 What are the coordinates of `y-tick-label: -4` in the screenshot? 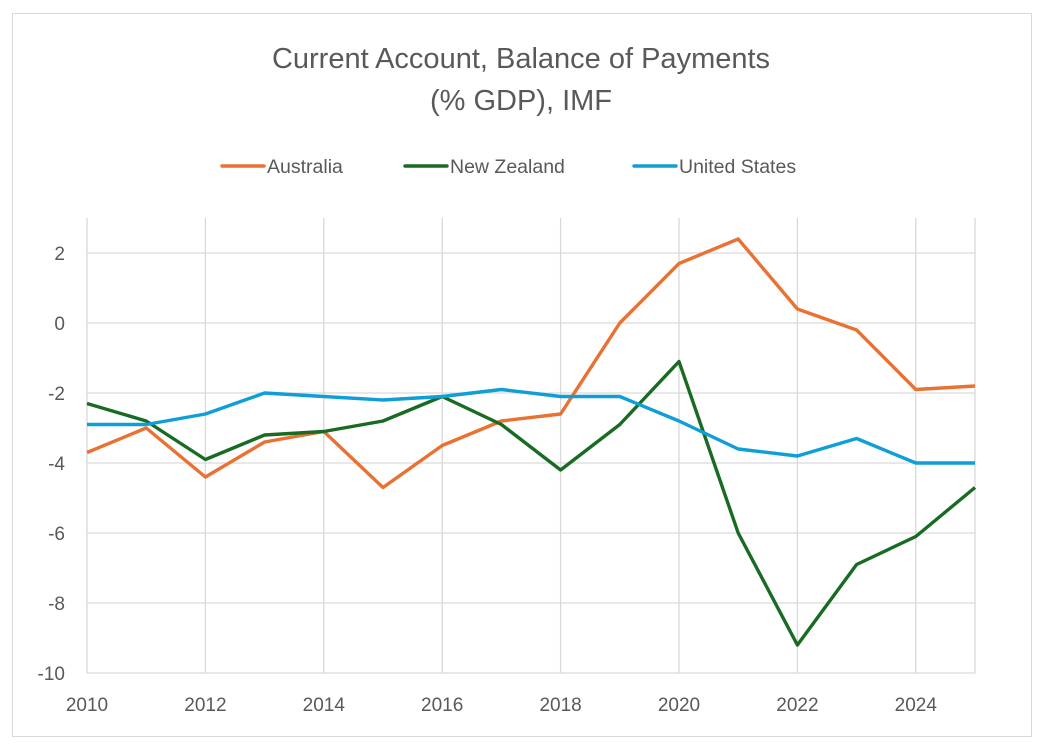 It's located at (56, 464).